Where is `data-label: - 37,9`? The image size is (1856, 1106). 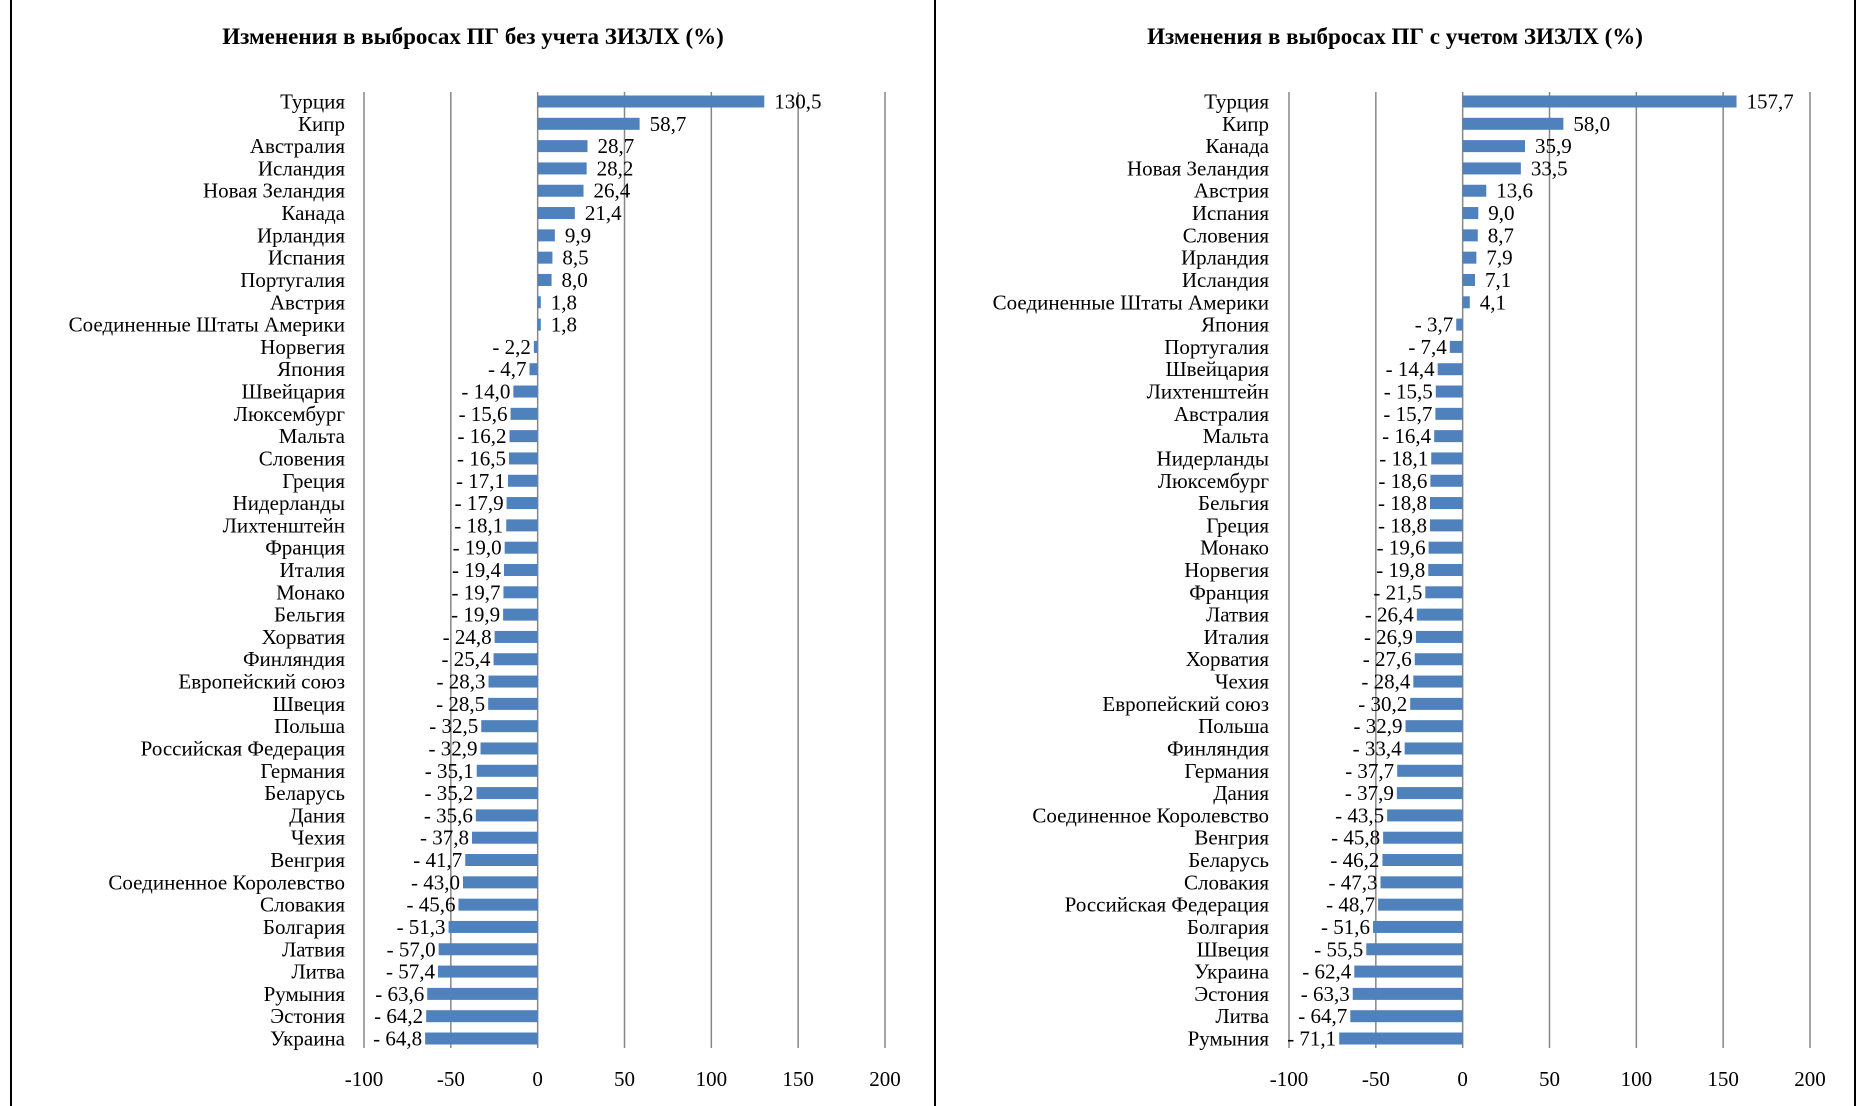
data-label: - 37,9 is located at coordinates (1369, 793).